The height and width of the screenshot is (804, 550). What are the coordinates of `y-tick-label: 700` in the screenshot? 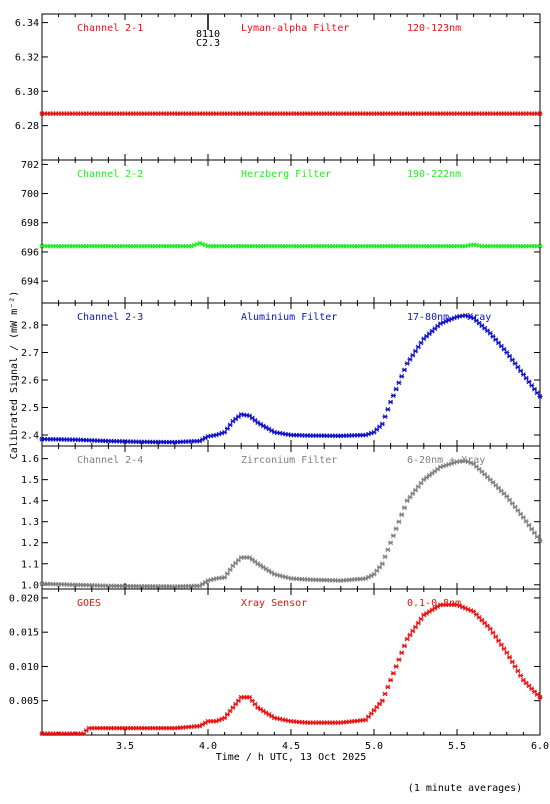 It's located at (30, 194).